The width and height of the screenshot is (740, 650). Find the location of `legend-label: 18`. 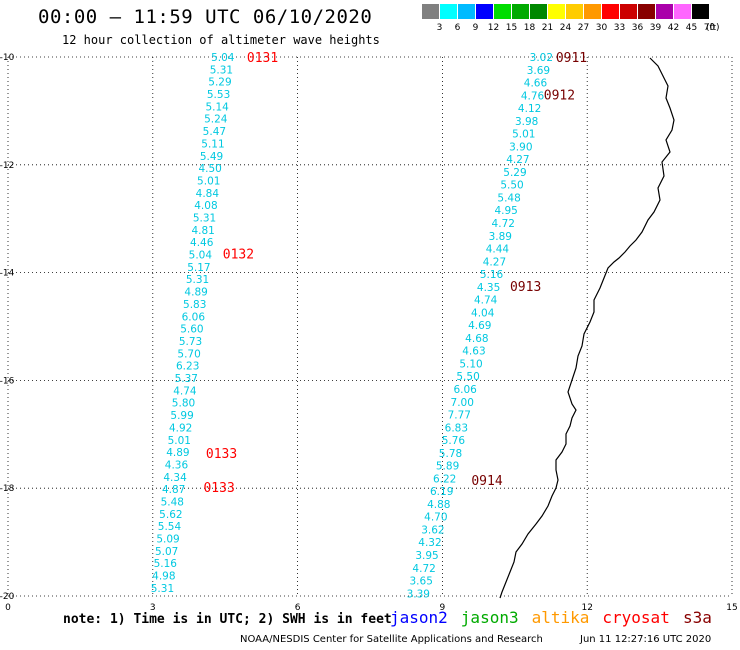

legend-label: 18 is located at coordinates (529, 28).